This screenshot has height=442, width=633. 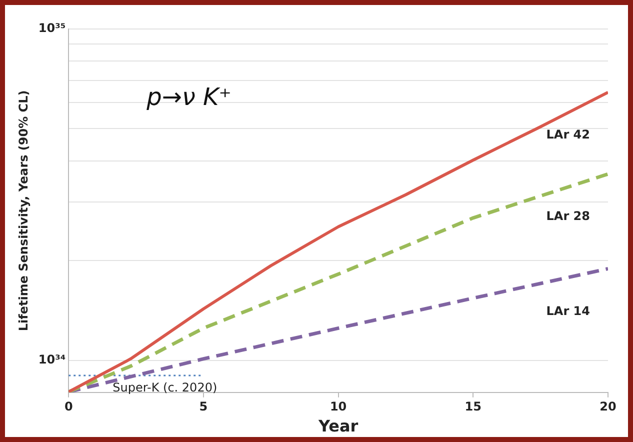 I want to click on series-label: LAr 42, so click(x=568, y=134).